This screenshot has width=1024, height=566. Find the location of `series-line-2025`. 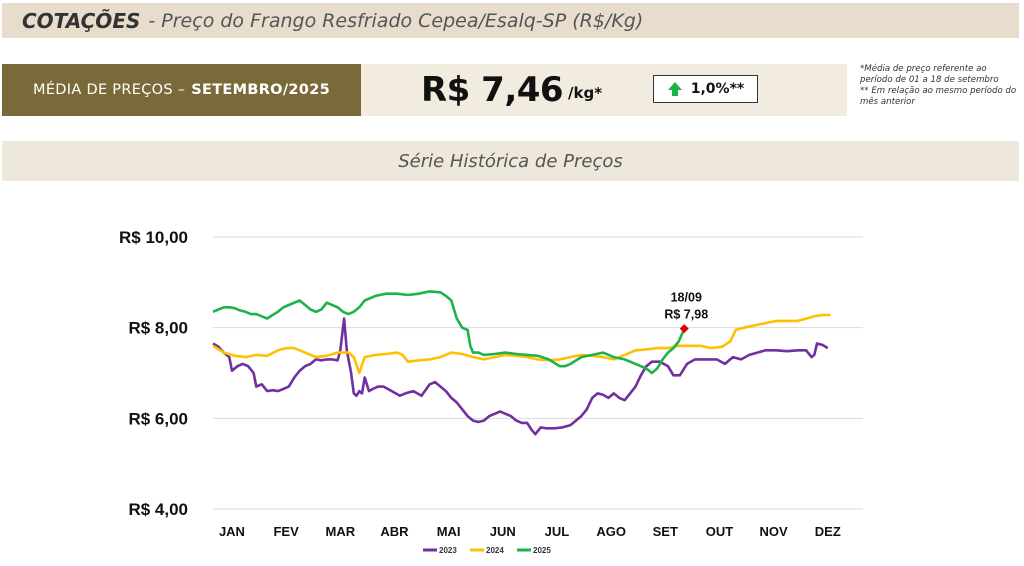

series-line-2025 is located at coordinates (449, 332).